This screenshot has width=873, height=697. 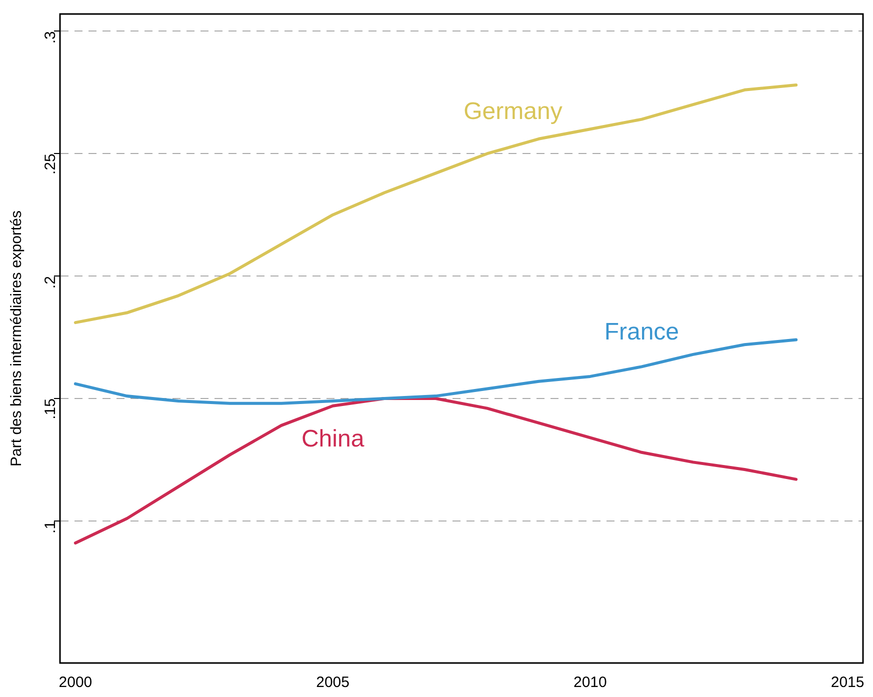 What do you see at coordinates (333, 438) in the screenshot?
I see `series-label: China` at bounding box center [333, 438].